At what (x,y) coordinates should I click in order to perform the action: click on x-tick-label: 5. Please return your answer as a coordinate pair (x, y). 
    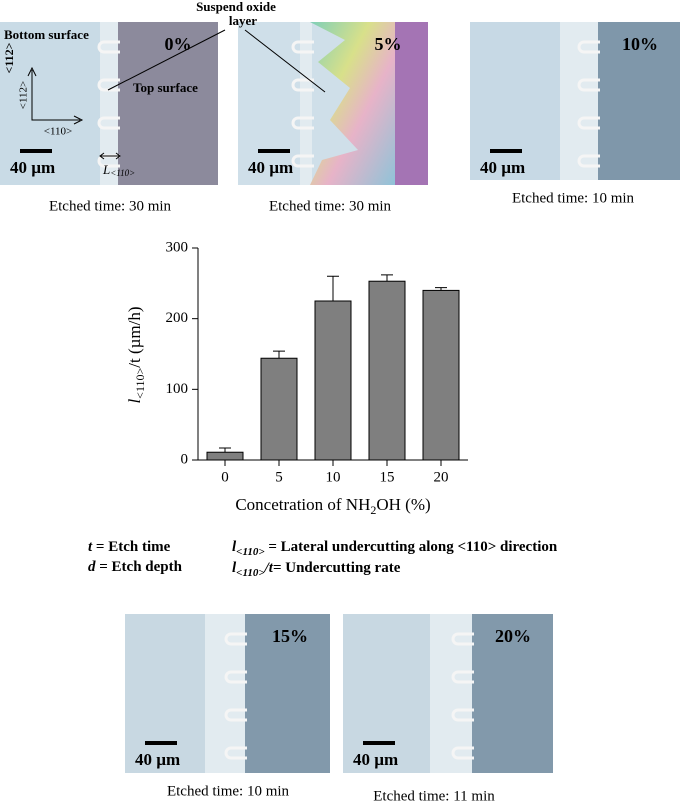
    Looking at the image, I should click on (279, 477).